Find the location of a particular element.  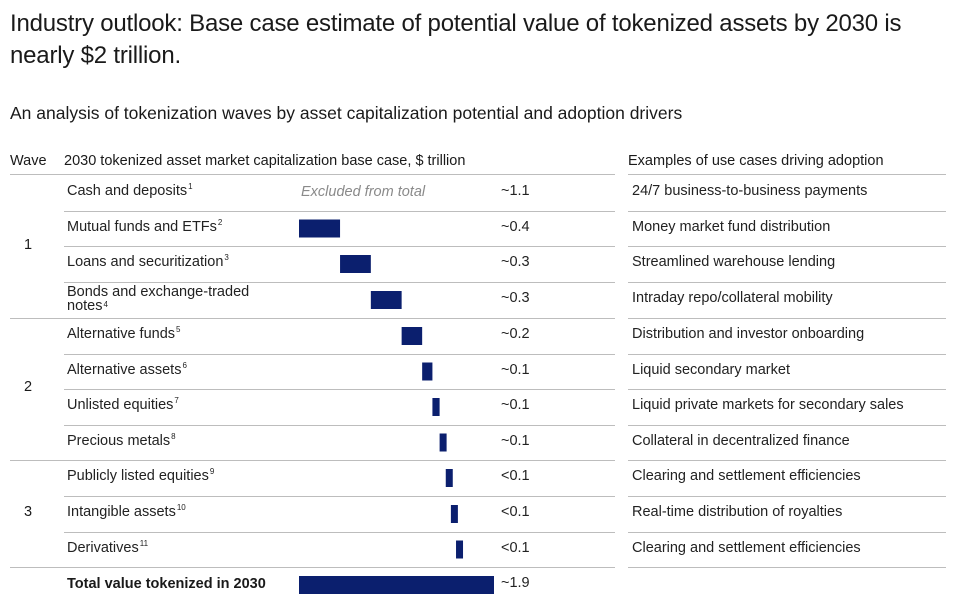

value-label: ~1.1 is located at coordinates (515, 191).